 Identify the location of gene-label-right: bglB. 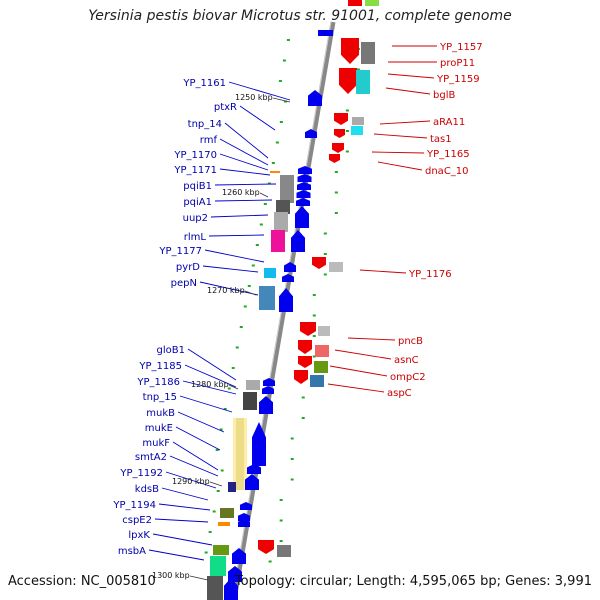
(444, 95).